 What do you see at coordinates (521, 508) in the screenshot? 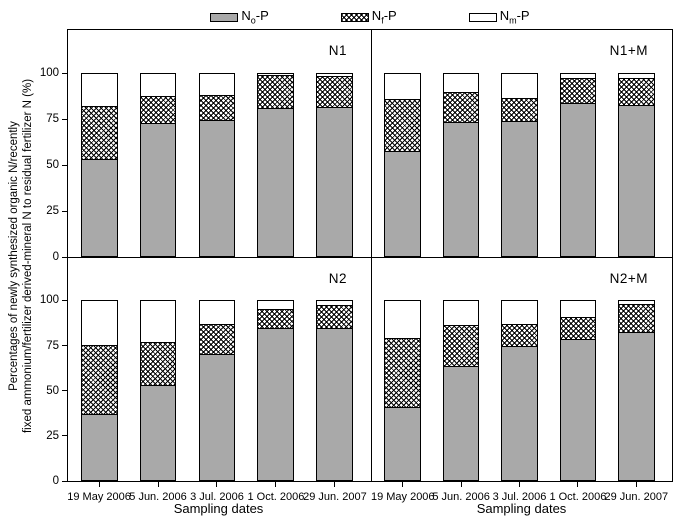
I see `x-axis-title-right: Sampling dates` at bounding box center [521, 508].